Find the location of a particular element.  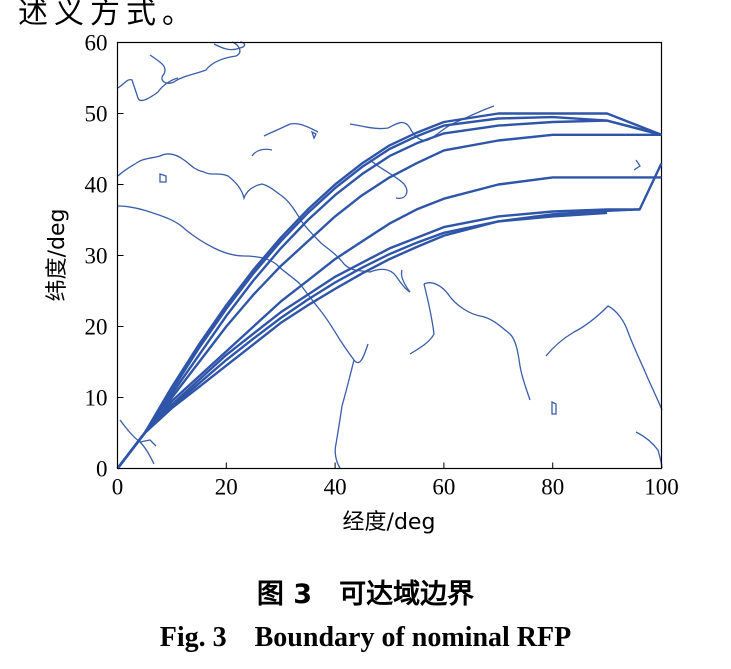

figure-caption-chinese: 图 3 可达域边界 is located at coordinates (365, 594).